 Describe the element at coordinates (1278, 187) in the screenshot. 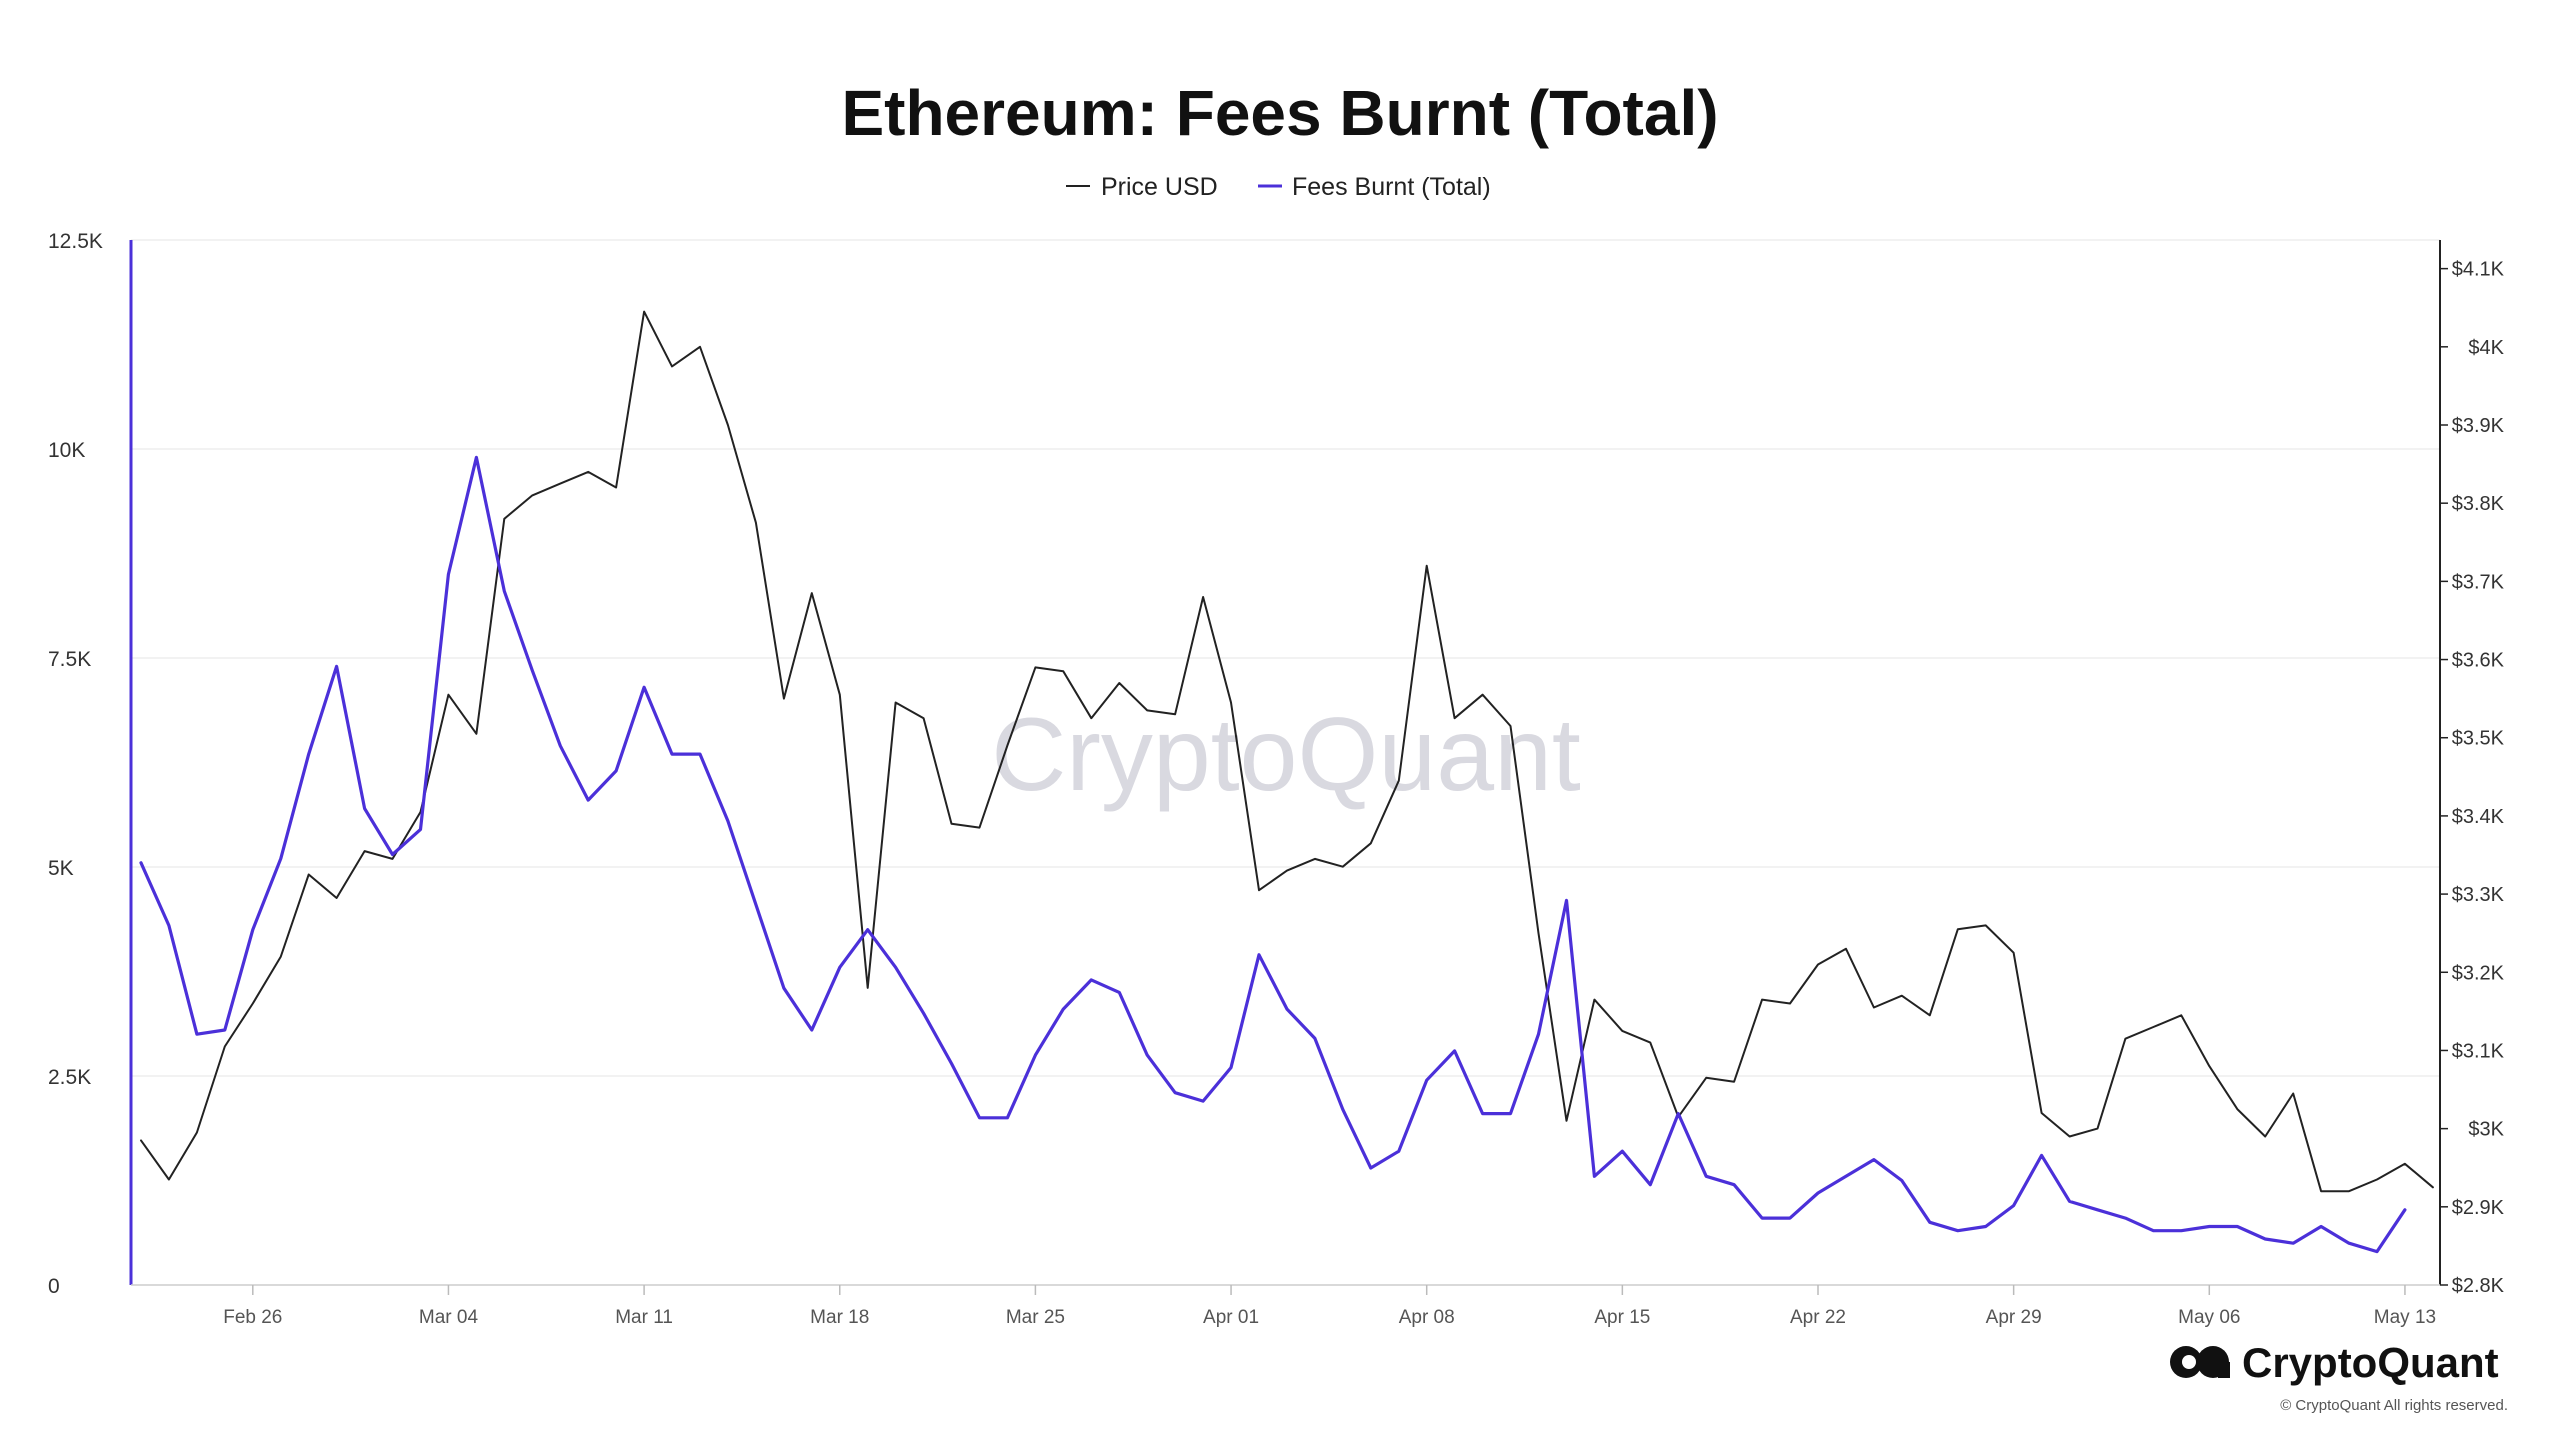

I see `legend: Price USD Fees Burnt (Total)` at that location.